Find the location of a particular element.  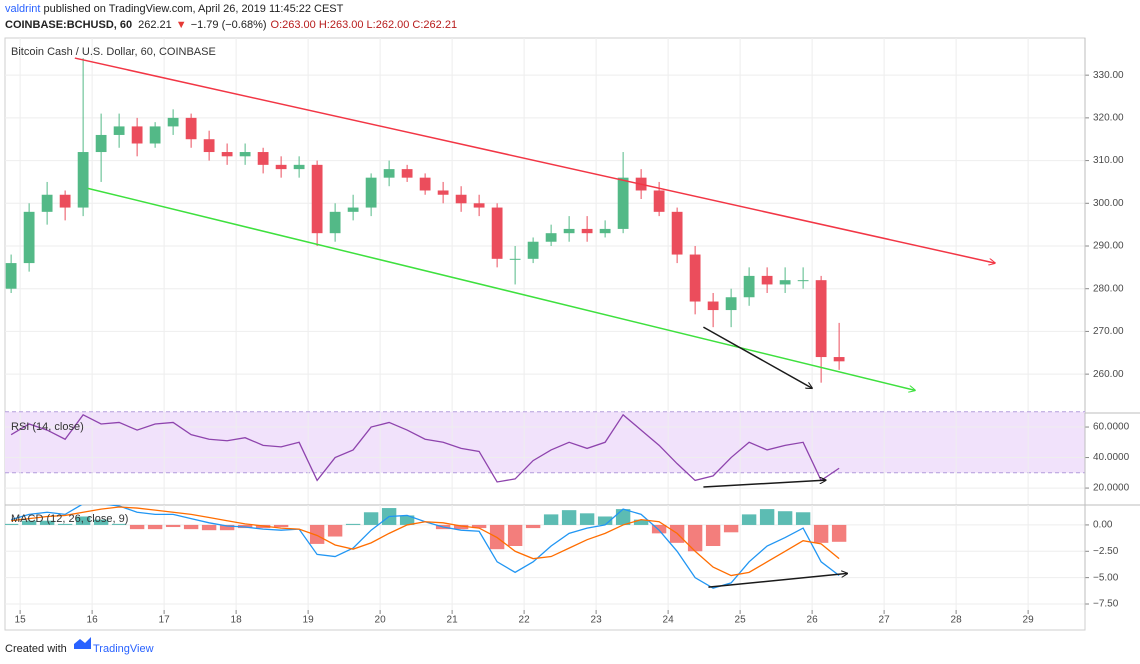

pane: 20.0000 40.0000 60.0000 RSI (14, close) is located at coordinates (572, 458).